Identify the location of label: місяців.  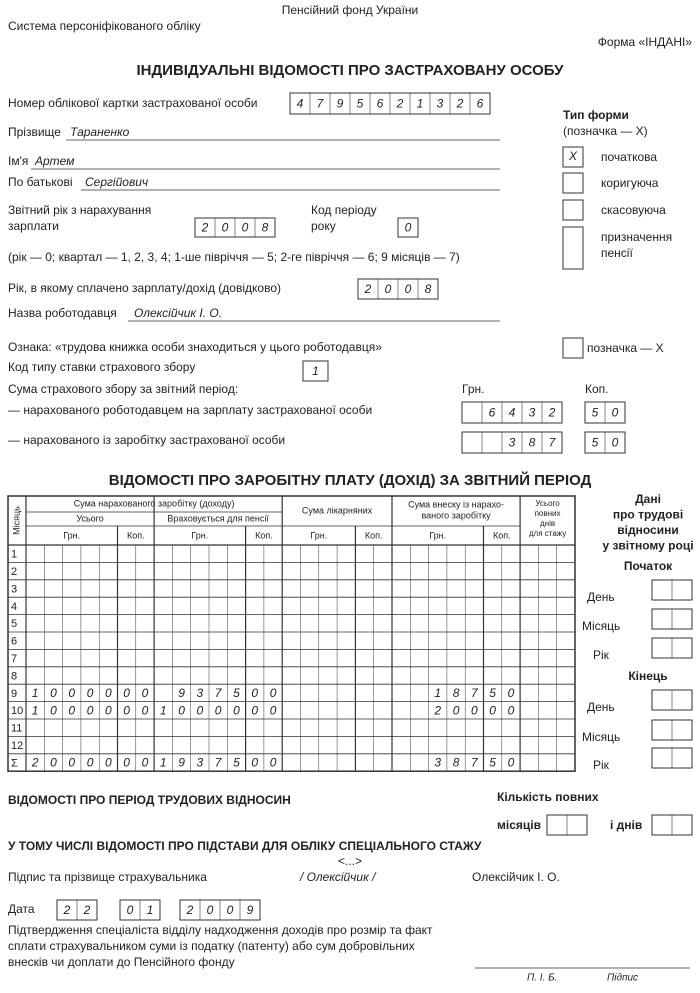
(519, 825).